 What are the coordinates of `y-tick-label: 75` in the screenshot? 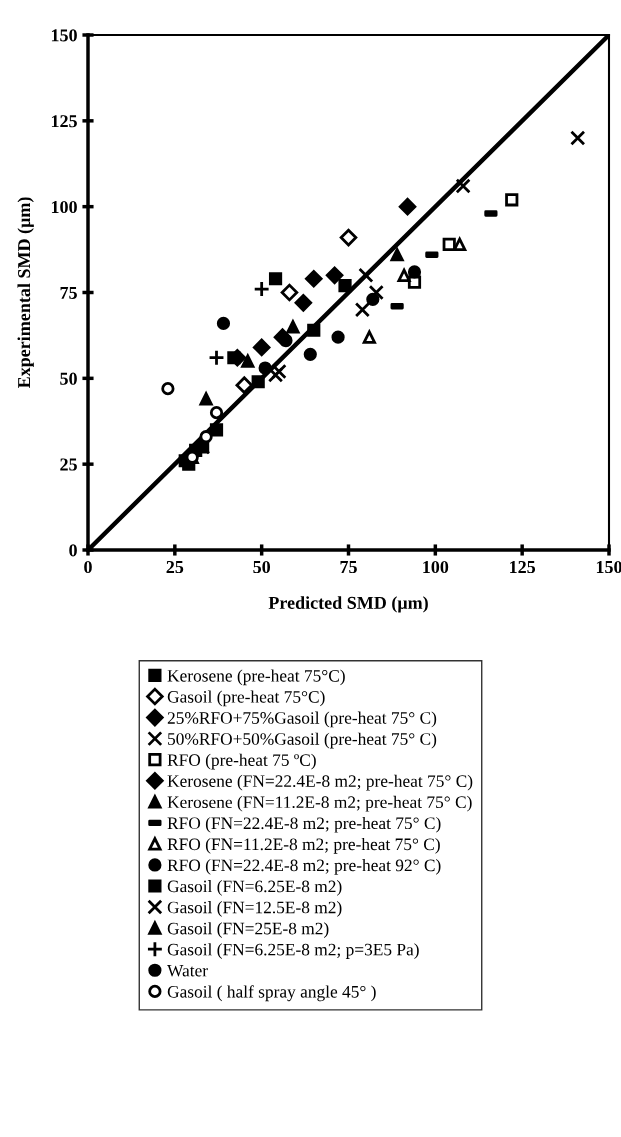 It's located at (68, 292).